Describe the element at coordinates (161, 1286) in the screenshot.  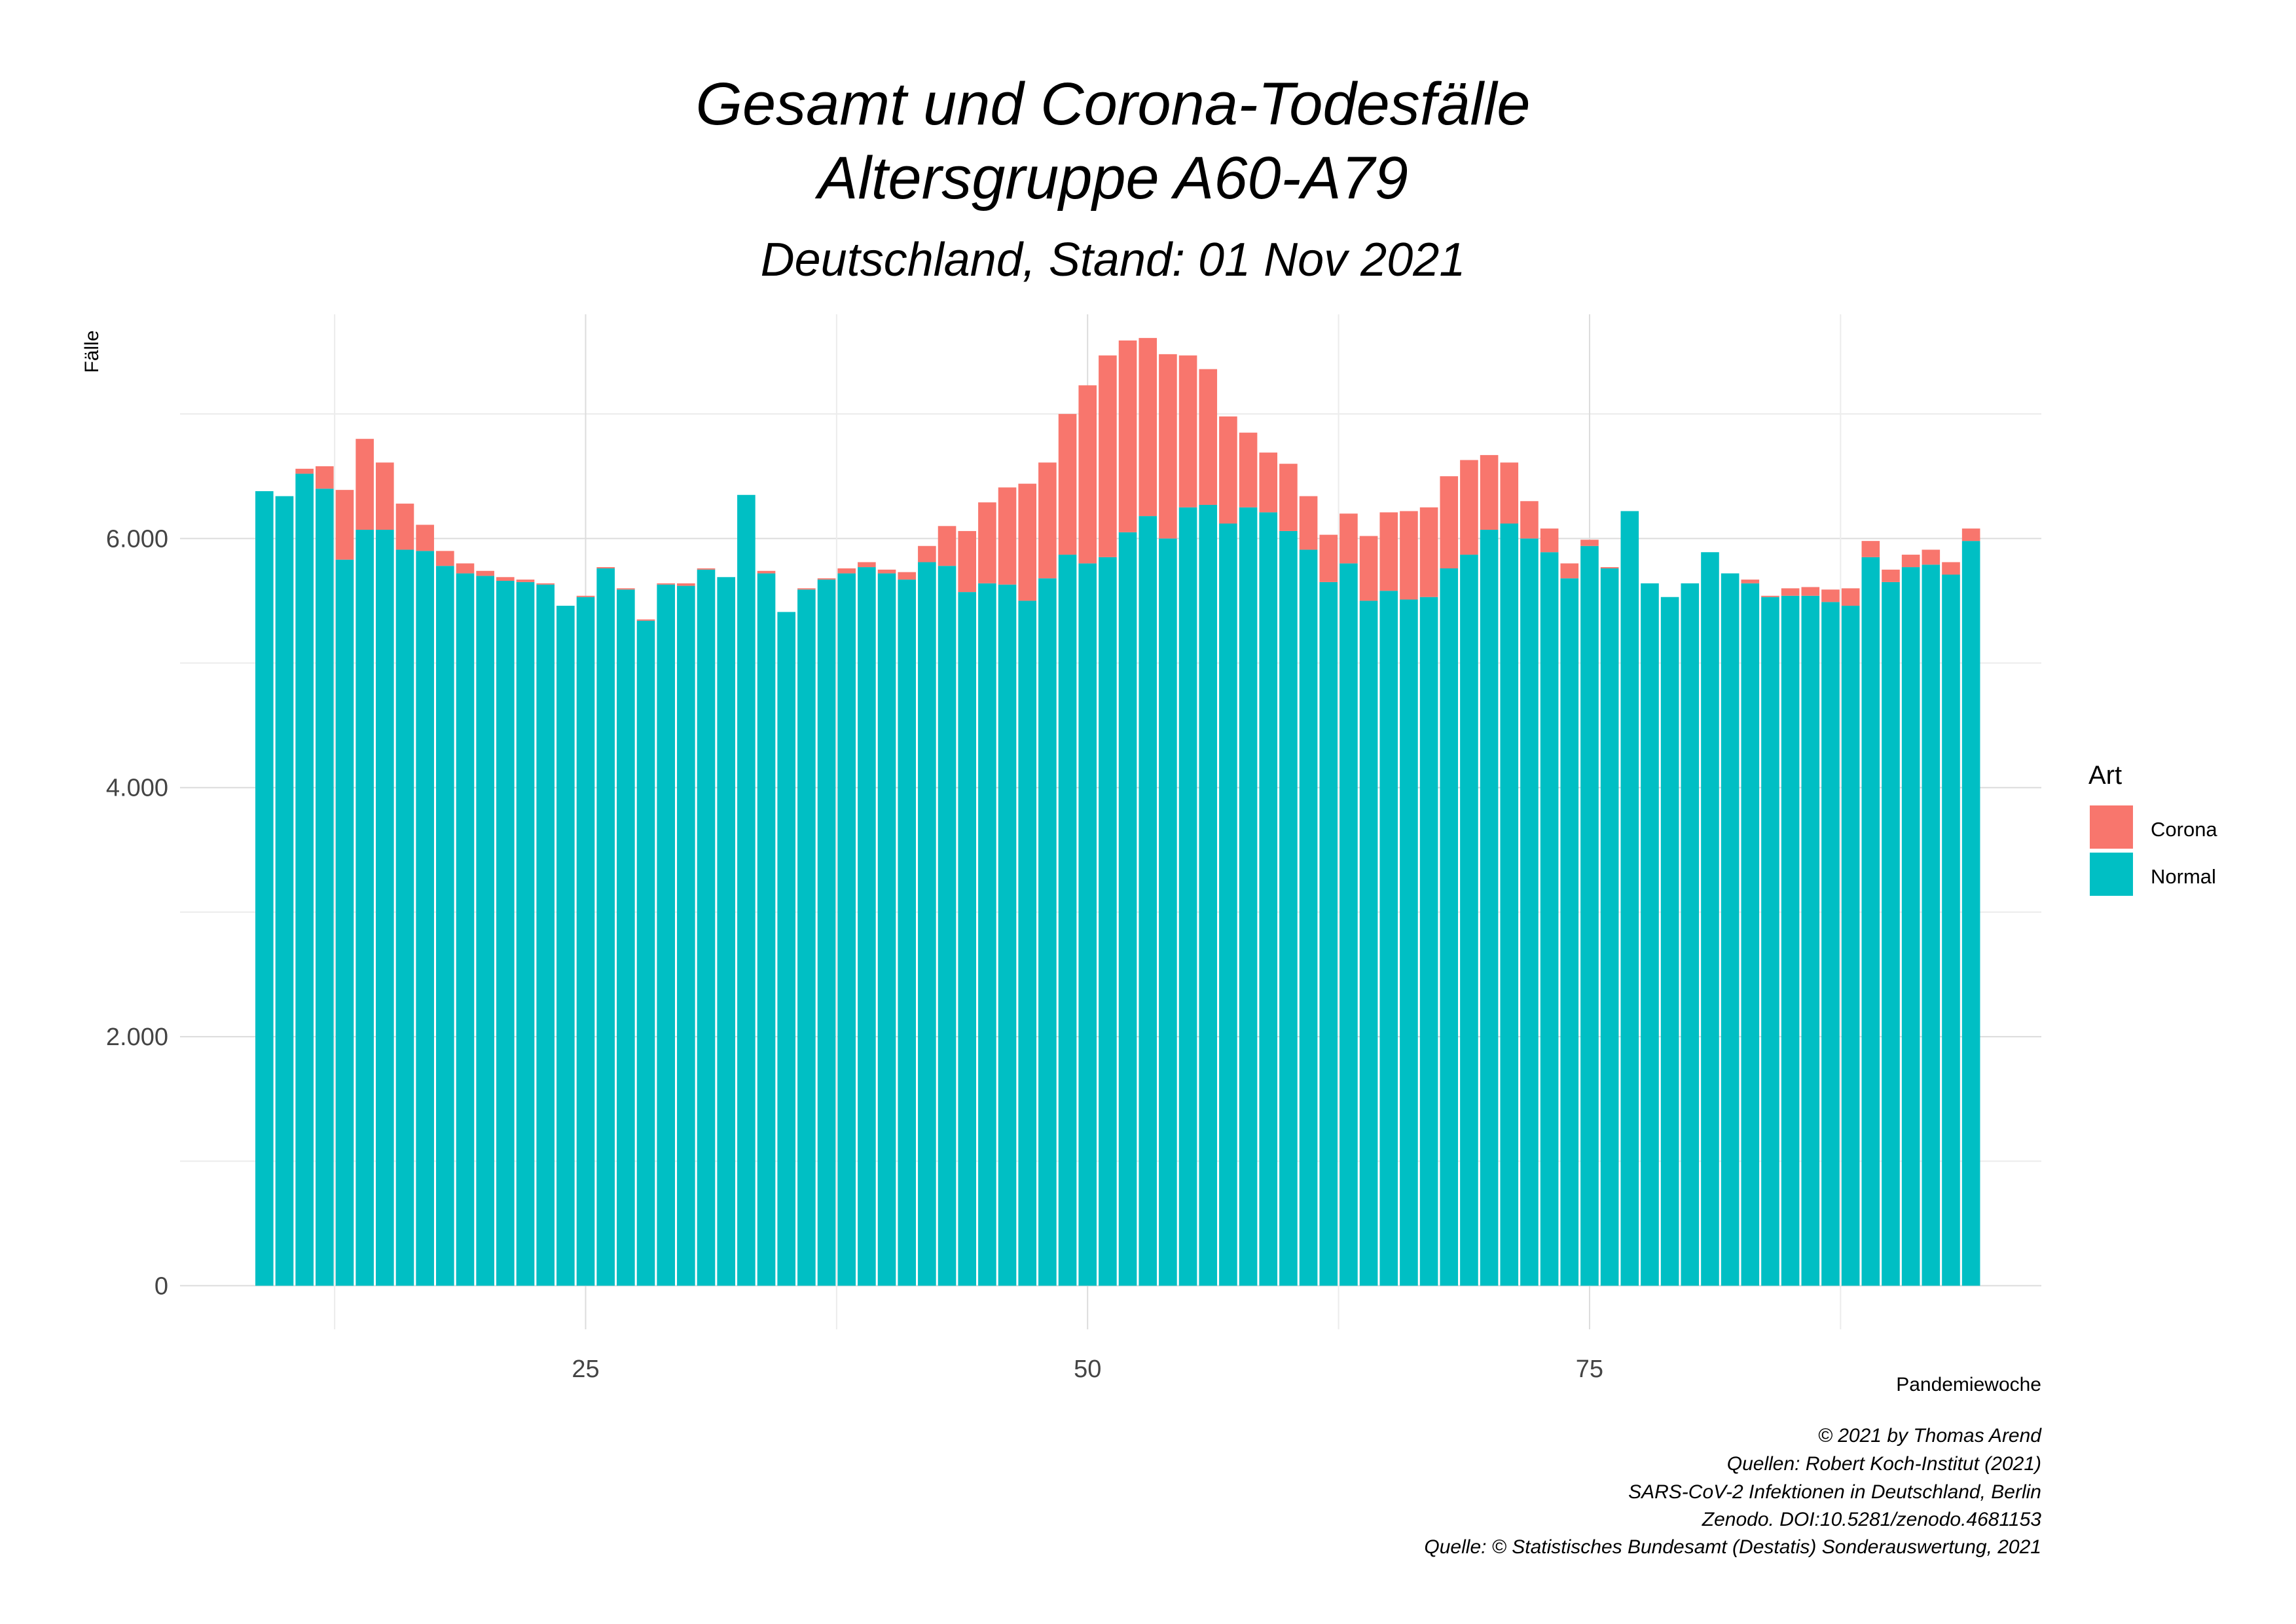
I see `y-tick-label: 0` at that location.